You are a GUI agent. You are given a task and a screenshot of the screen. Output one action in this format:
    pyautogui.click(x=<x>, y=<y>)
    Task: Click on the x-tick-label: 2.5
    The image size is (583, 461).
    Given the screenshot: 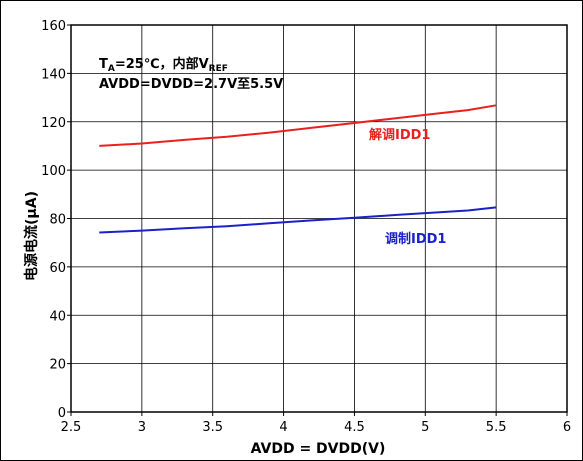 What is the action you would take?
    pyautogui.click(x=71, y=427)
    